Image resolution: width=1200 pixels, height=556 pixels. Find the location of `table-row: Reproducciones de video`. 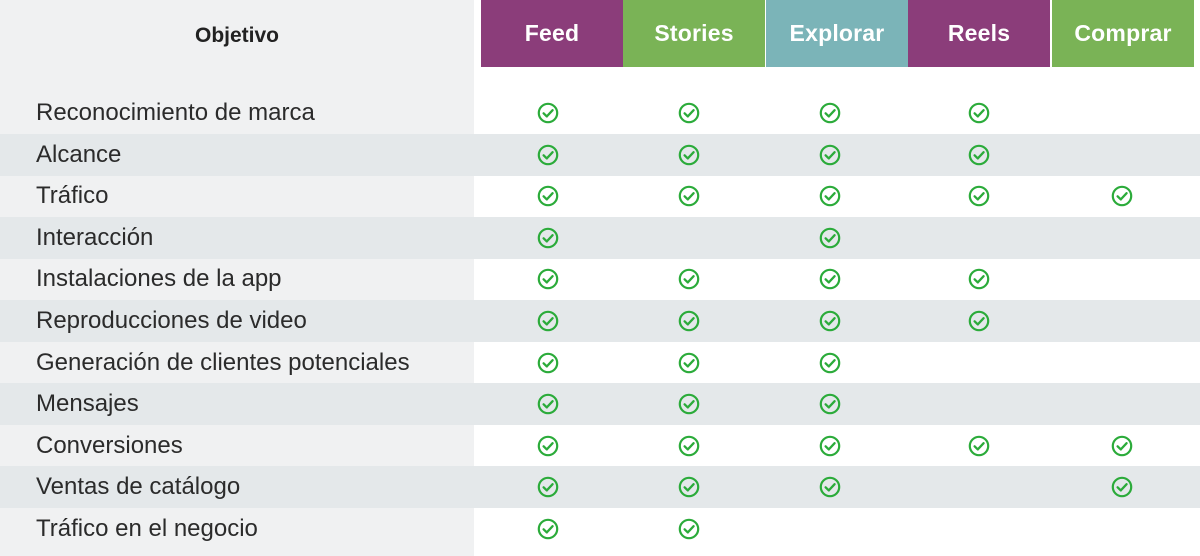

table-row: Reproducciones de video is located at coordinates (600, 321).